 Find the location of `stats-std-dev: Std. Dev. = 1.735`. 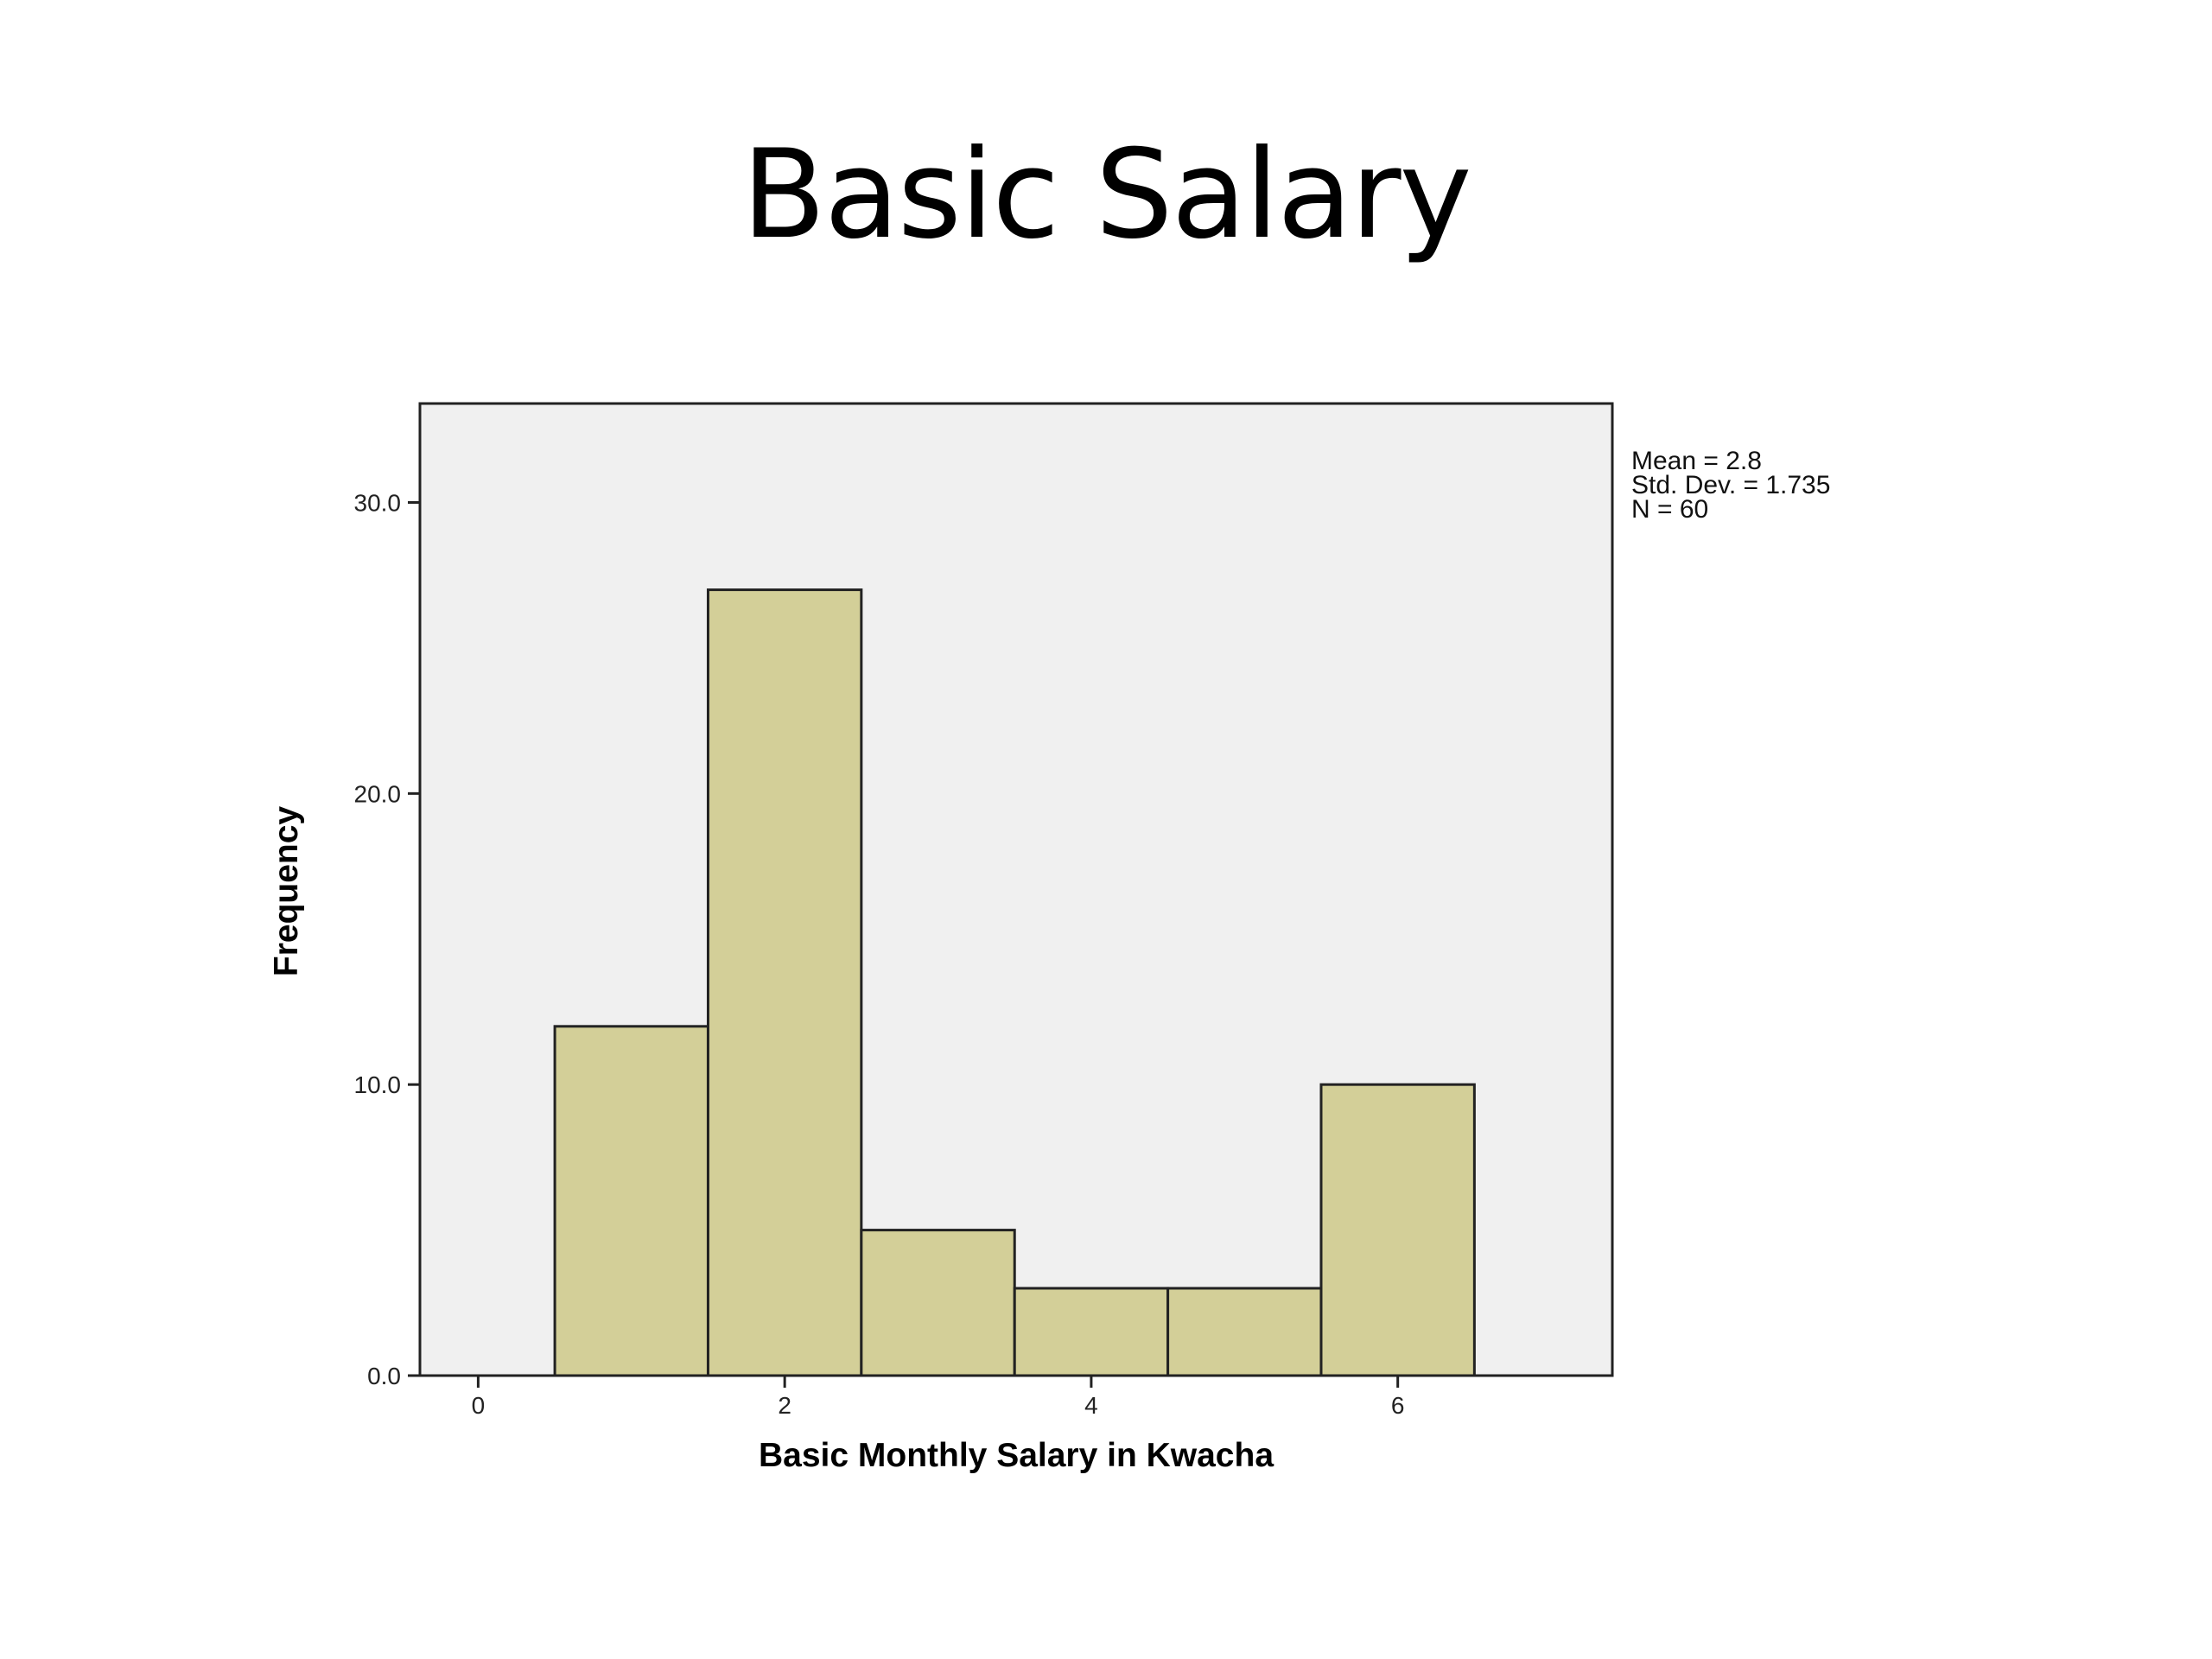

stats-std-dev: Std. Dev. = 1.735 is located at coordinates (1730, 485).